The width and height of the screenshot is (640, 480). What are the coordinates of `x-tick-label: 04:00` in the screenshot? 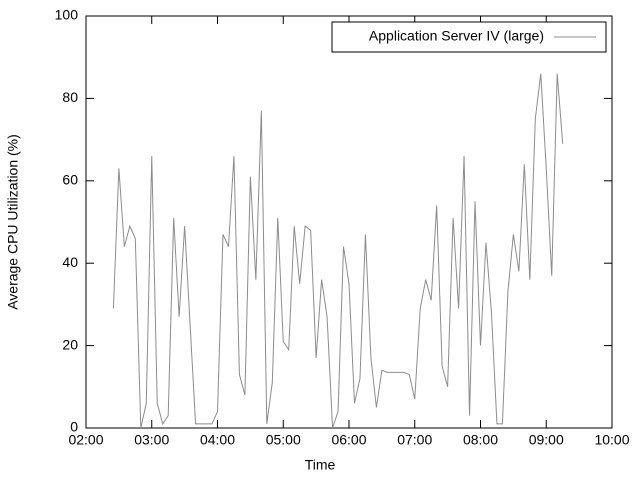 It's located at (217, 440).